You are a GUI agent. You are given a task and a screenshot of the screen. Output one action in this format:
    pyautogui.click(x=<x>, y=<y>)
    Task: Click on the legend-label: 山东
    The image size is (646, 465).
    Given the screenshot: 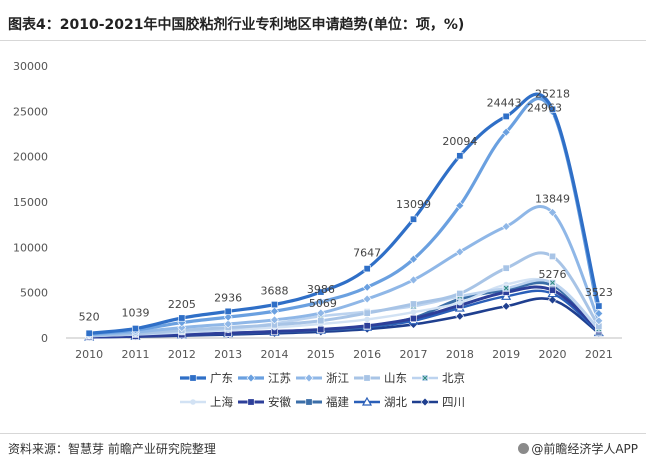 What is the action you would take?
    pyautogui.click(x=395, y=378)
    